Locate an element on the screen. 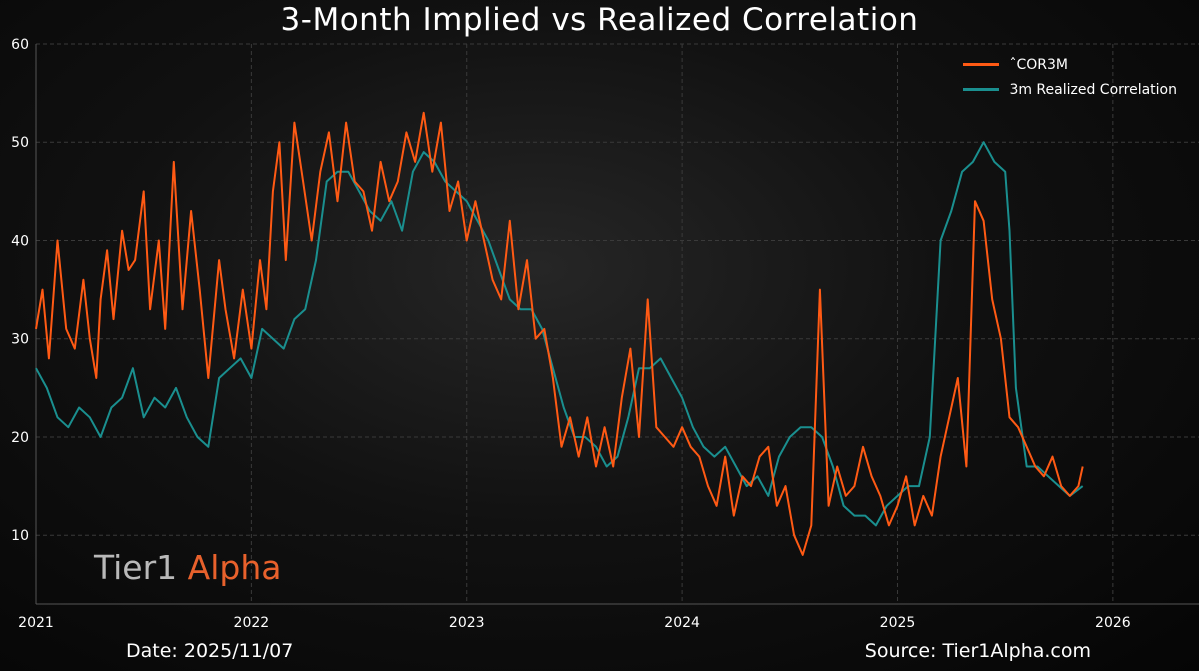  legend-item-realized: 3m Realized Correlation is located at coordinates (1070, 89).